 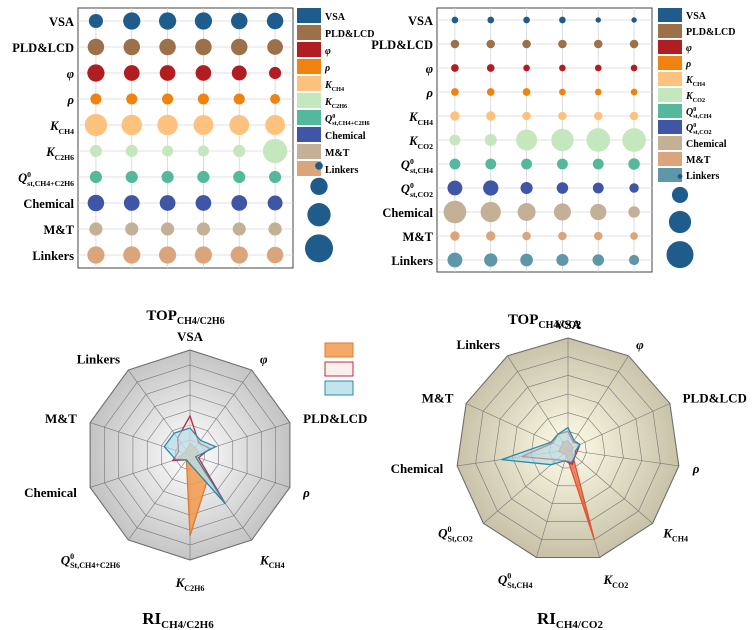 I want to click on row-label-link: Linkers, so click(x=412, y=261).